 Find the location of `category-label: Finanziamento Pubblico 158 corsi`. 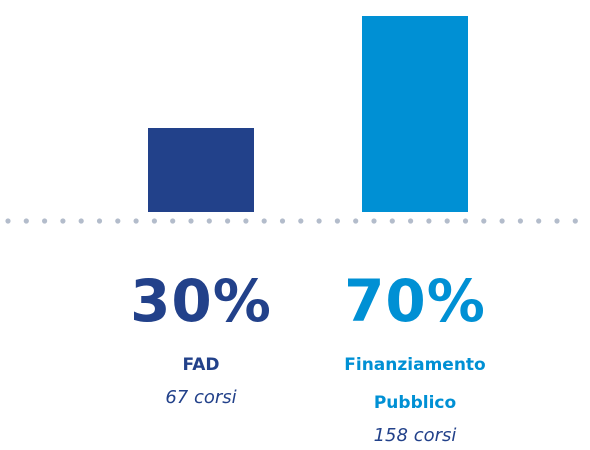

category-label: Finanziamento Pubblico 158 corsi is located at coordinates (415, 398).